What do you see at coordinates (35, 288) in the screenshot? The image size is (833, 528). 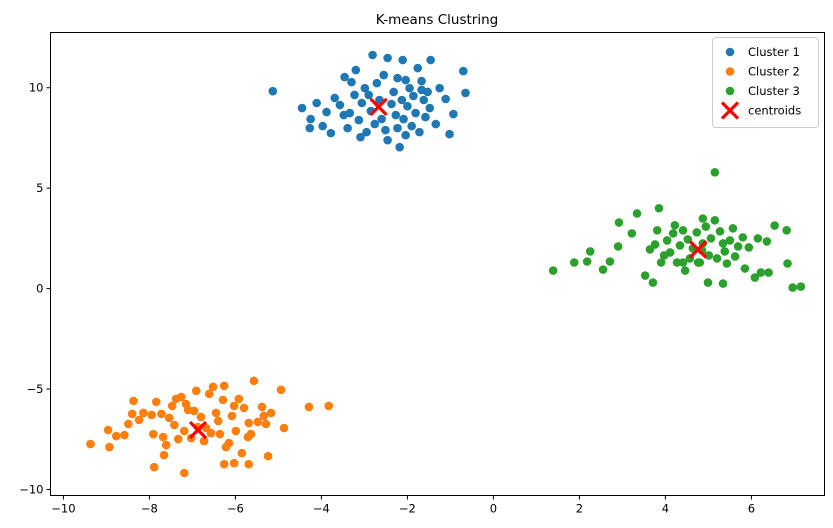 I see `y-axis: −10 −5 0 5 10` at bounding box center [35, 288].